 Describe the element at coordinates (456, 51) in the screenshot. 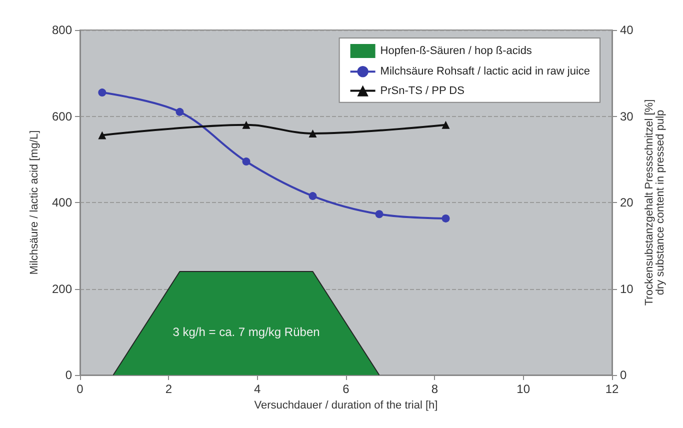

I see `legend-label: Hopfen-ß-Säuren / hop ß-acids` at that location.